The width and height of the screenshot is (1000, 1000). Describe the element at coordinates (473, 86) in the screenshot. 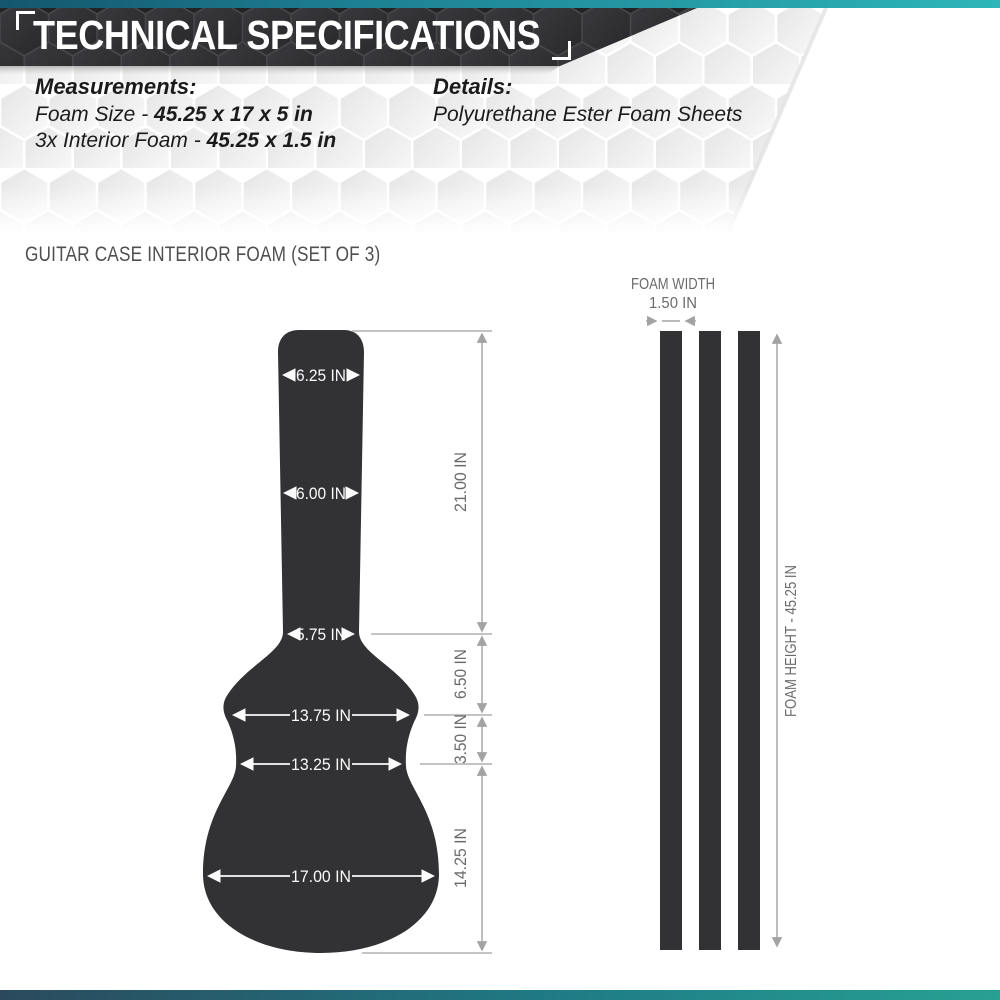

I see `details-heading: Details:` at that location.